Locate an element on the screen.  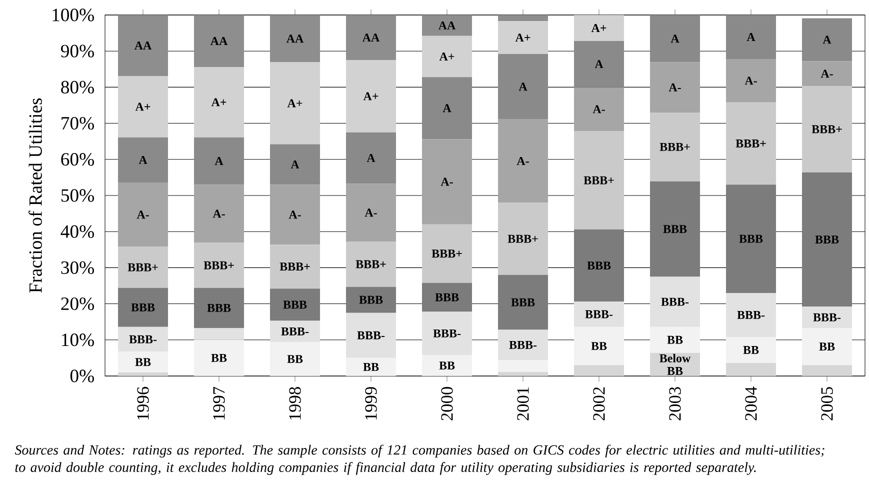
series-label: A is located at coordinates (295, 164).